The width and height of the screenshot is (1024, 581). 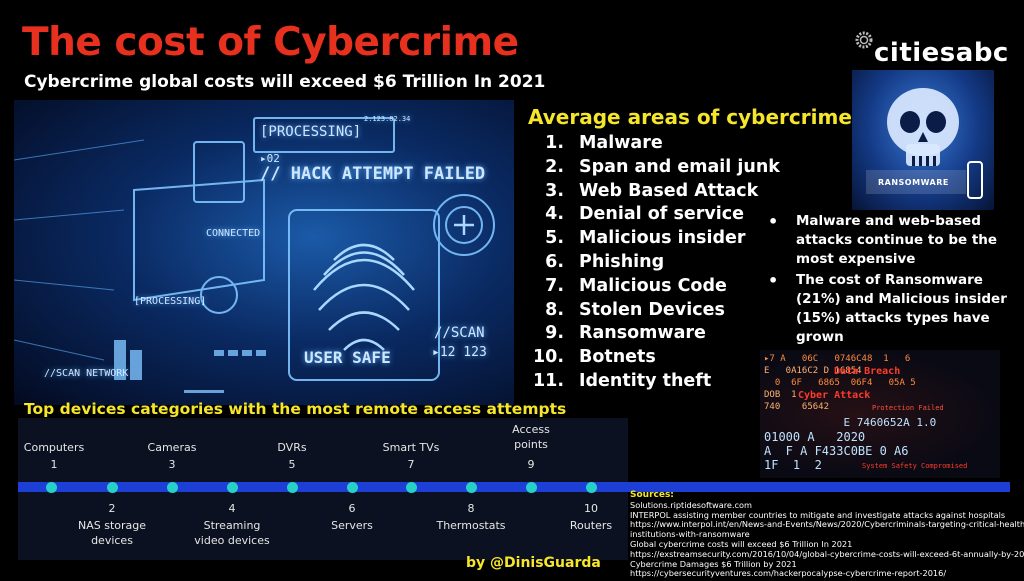 What do you see at coordinates (292, 447) in the screenshot?
I see `device-label-dvrs: DVRs` at bounding box center [292, 447].